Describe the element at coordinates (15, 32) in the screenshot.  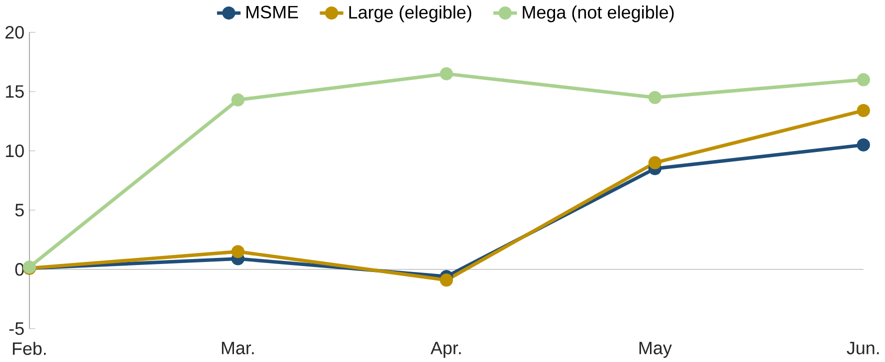
I see `y-tick-label: 20` at that location.